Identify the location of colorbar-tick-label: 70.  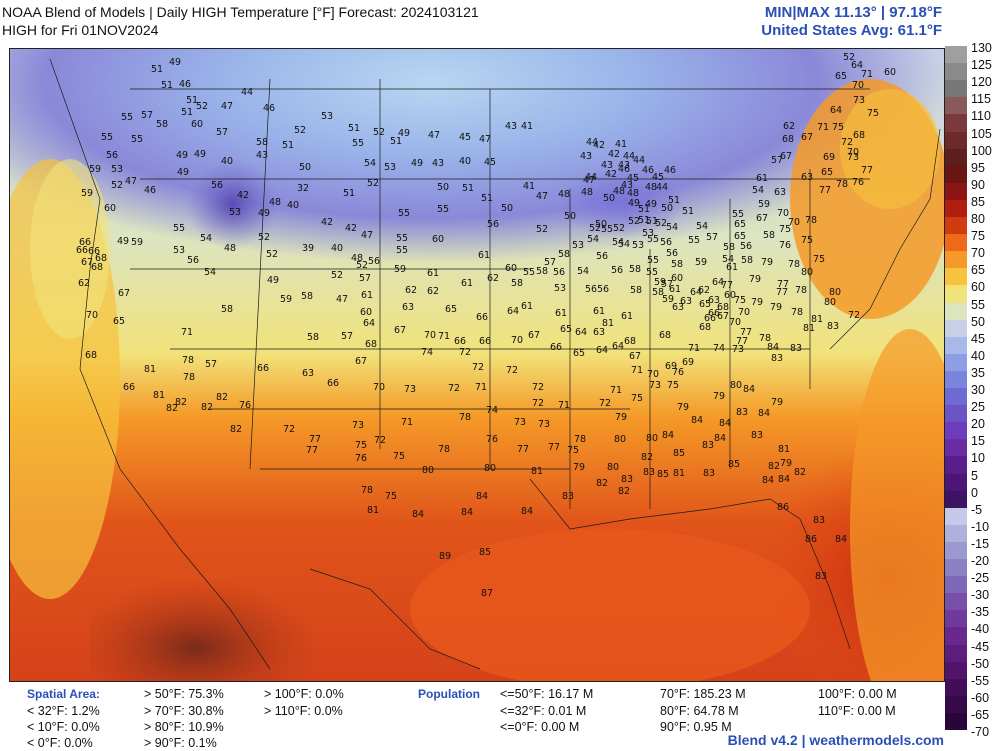
(978, 253).